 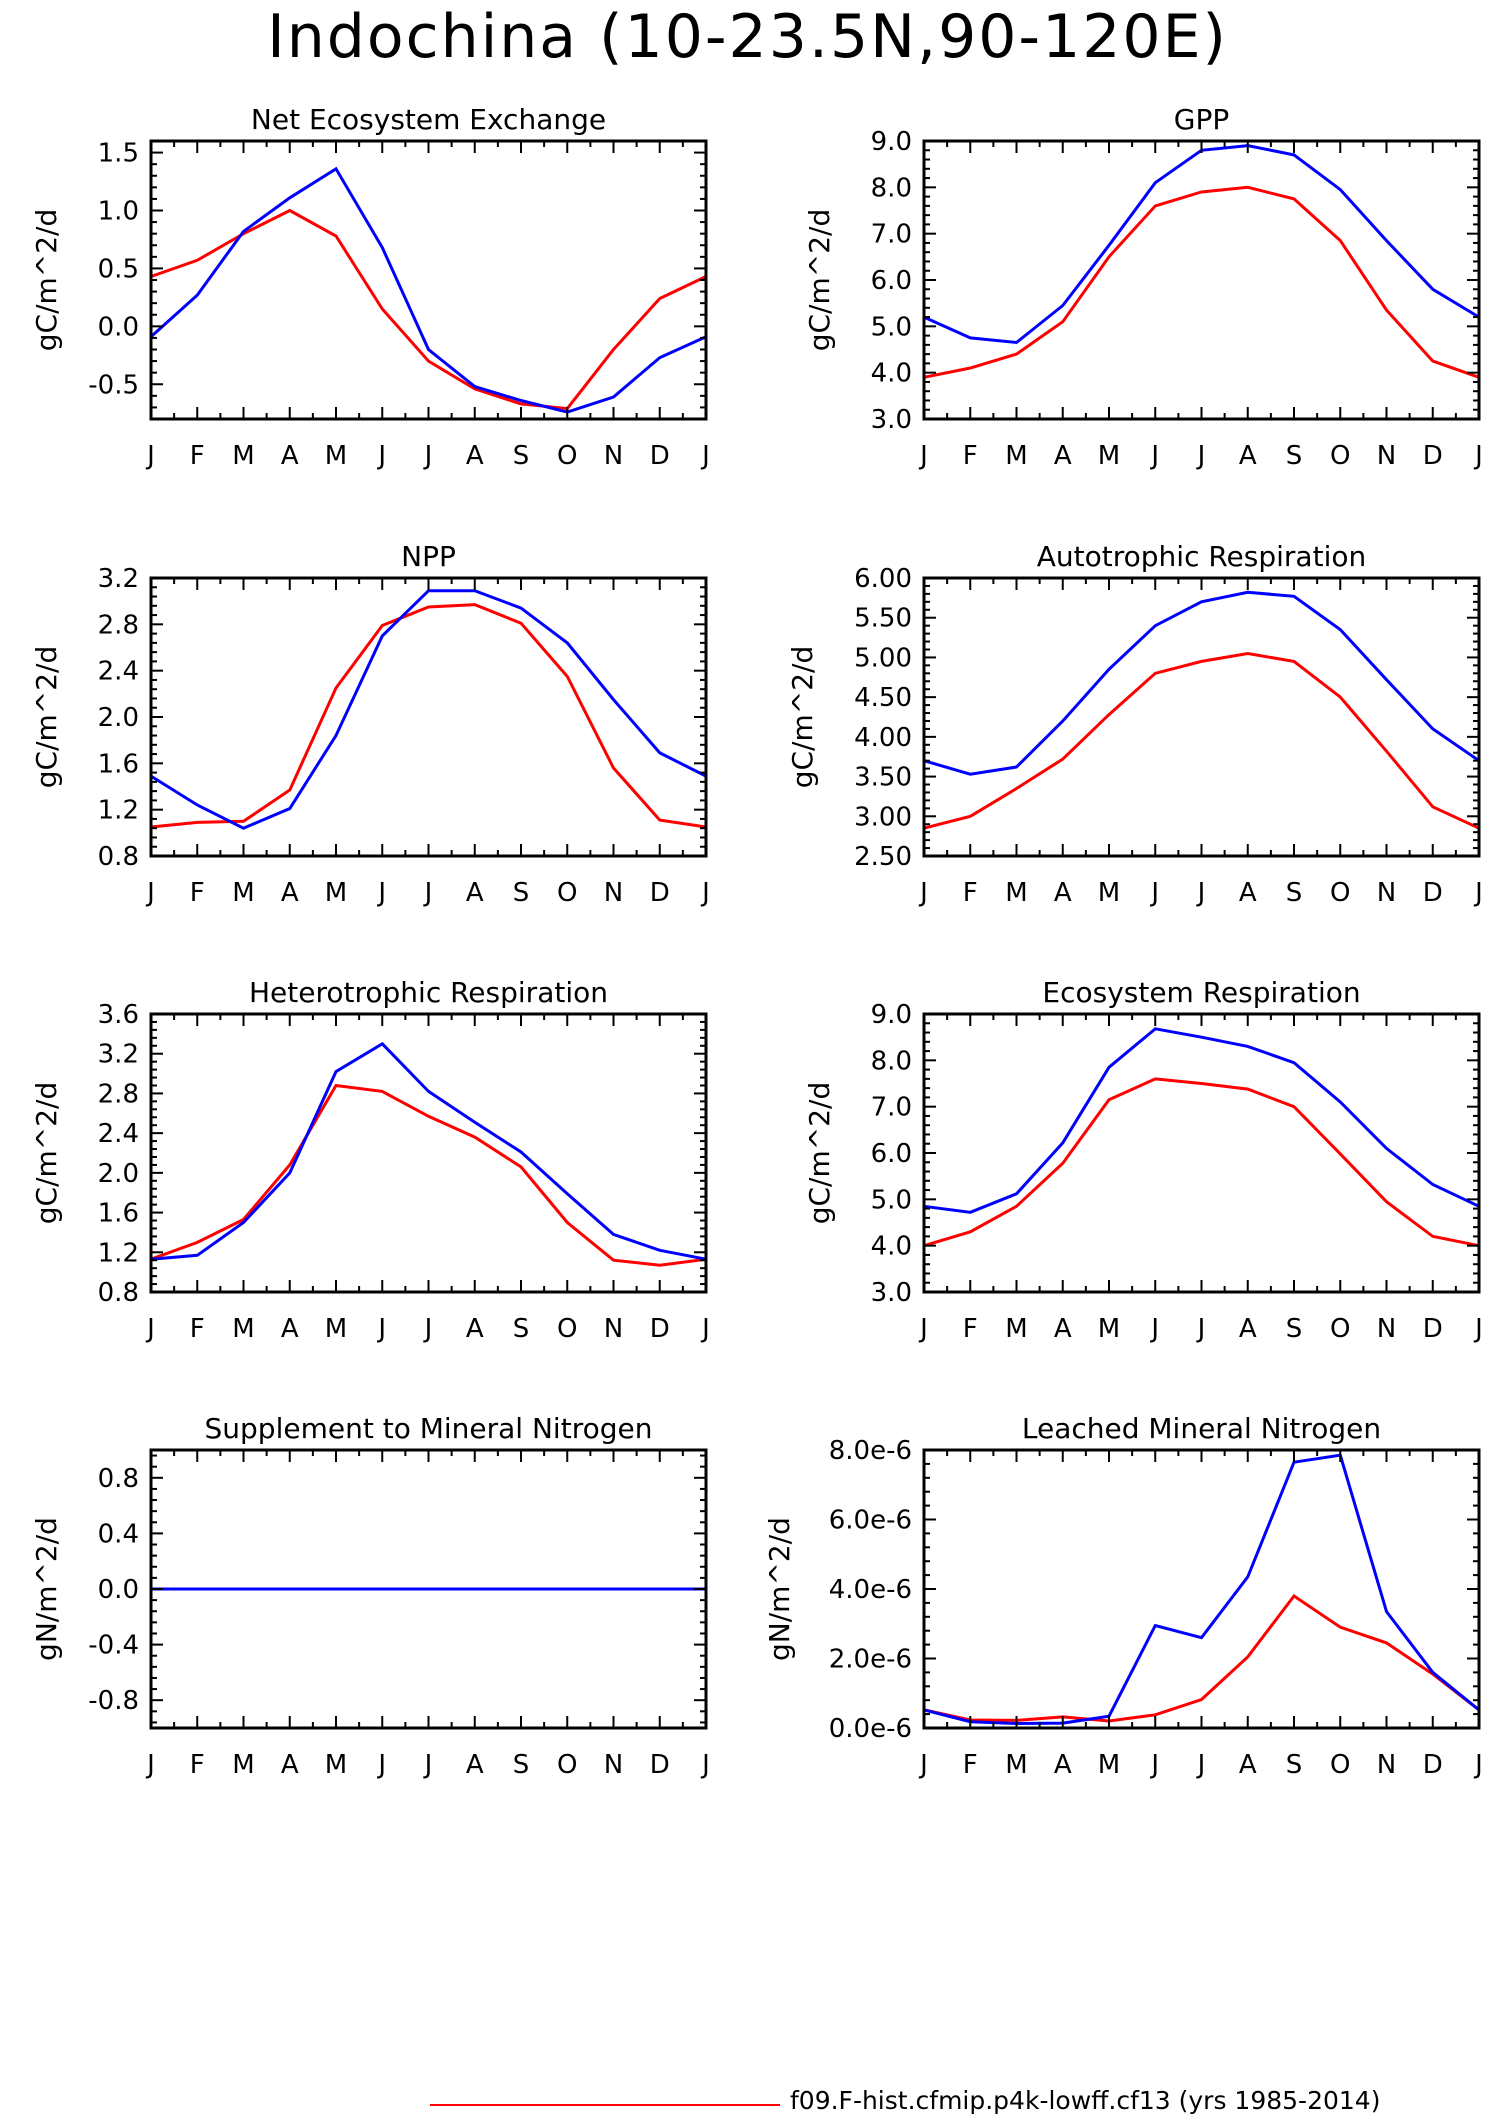 What do you see at coordinates (118, 212) in the screenshot?
I see `y-tick-label: 1.0` at bounding box center [118, 212].